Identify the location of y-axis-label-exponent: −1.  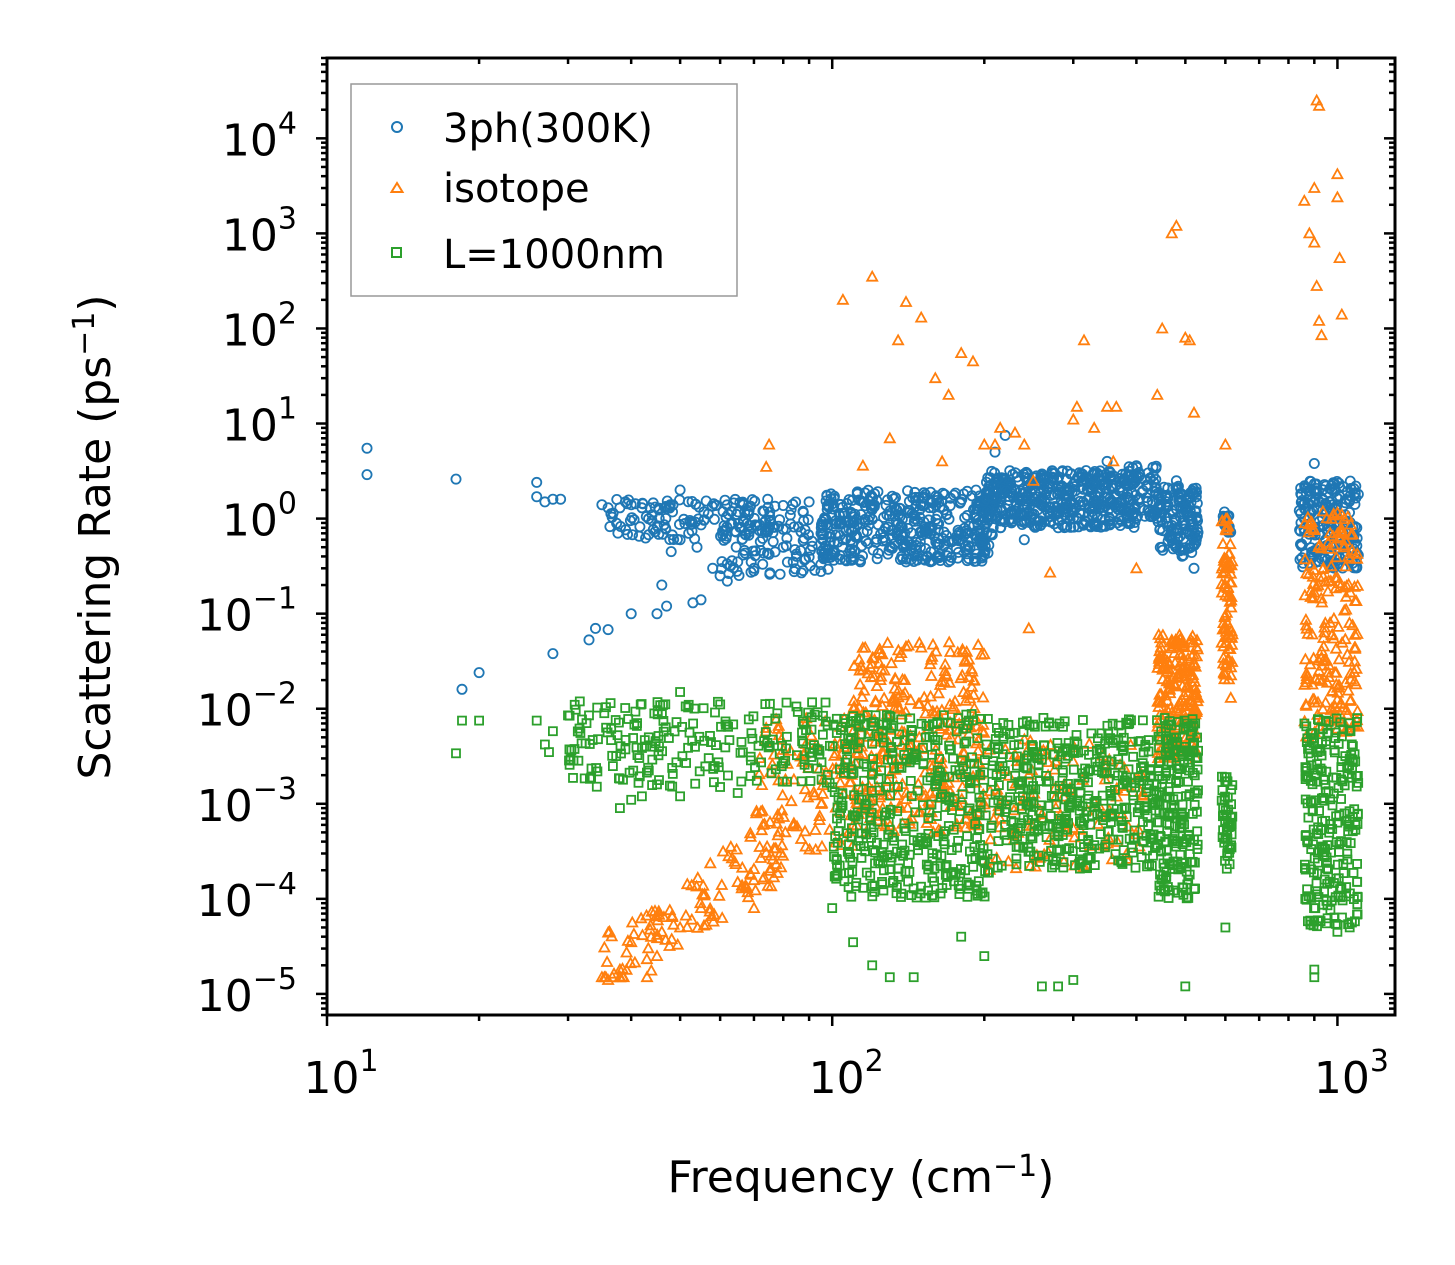
(84, 334).